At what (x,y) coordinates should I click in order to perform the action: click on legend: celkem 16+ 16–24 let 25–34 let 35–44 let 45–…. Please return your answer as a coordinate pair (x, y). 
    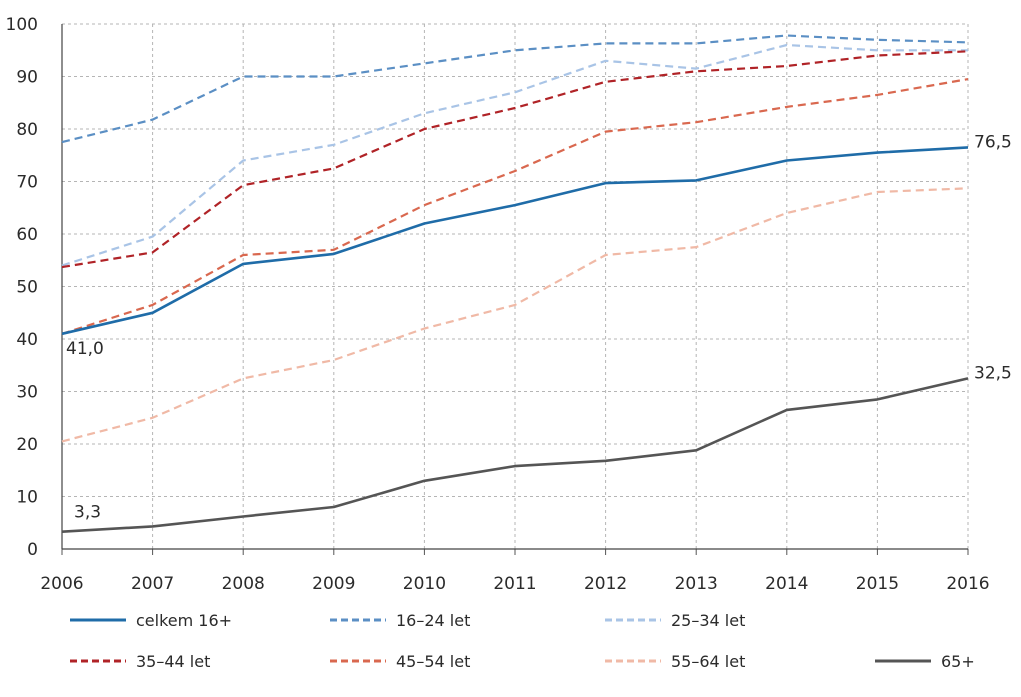
    Looking at the image, I should click on (522, 641).